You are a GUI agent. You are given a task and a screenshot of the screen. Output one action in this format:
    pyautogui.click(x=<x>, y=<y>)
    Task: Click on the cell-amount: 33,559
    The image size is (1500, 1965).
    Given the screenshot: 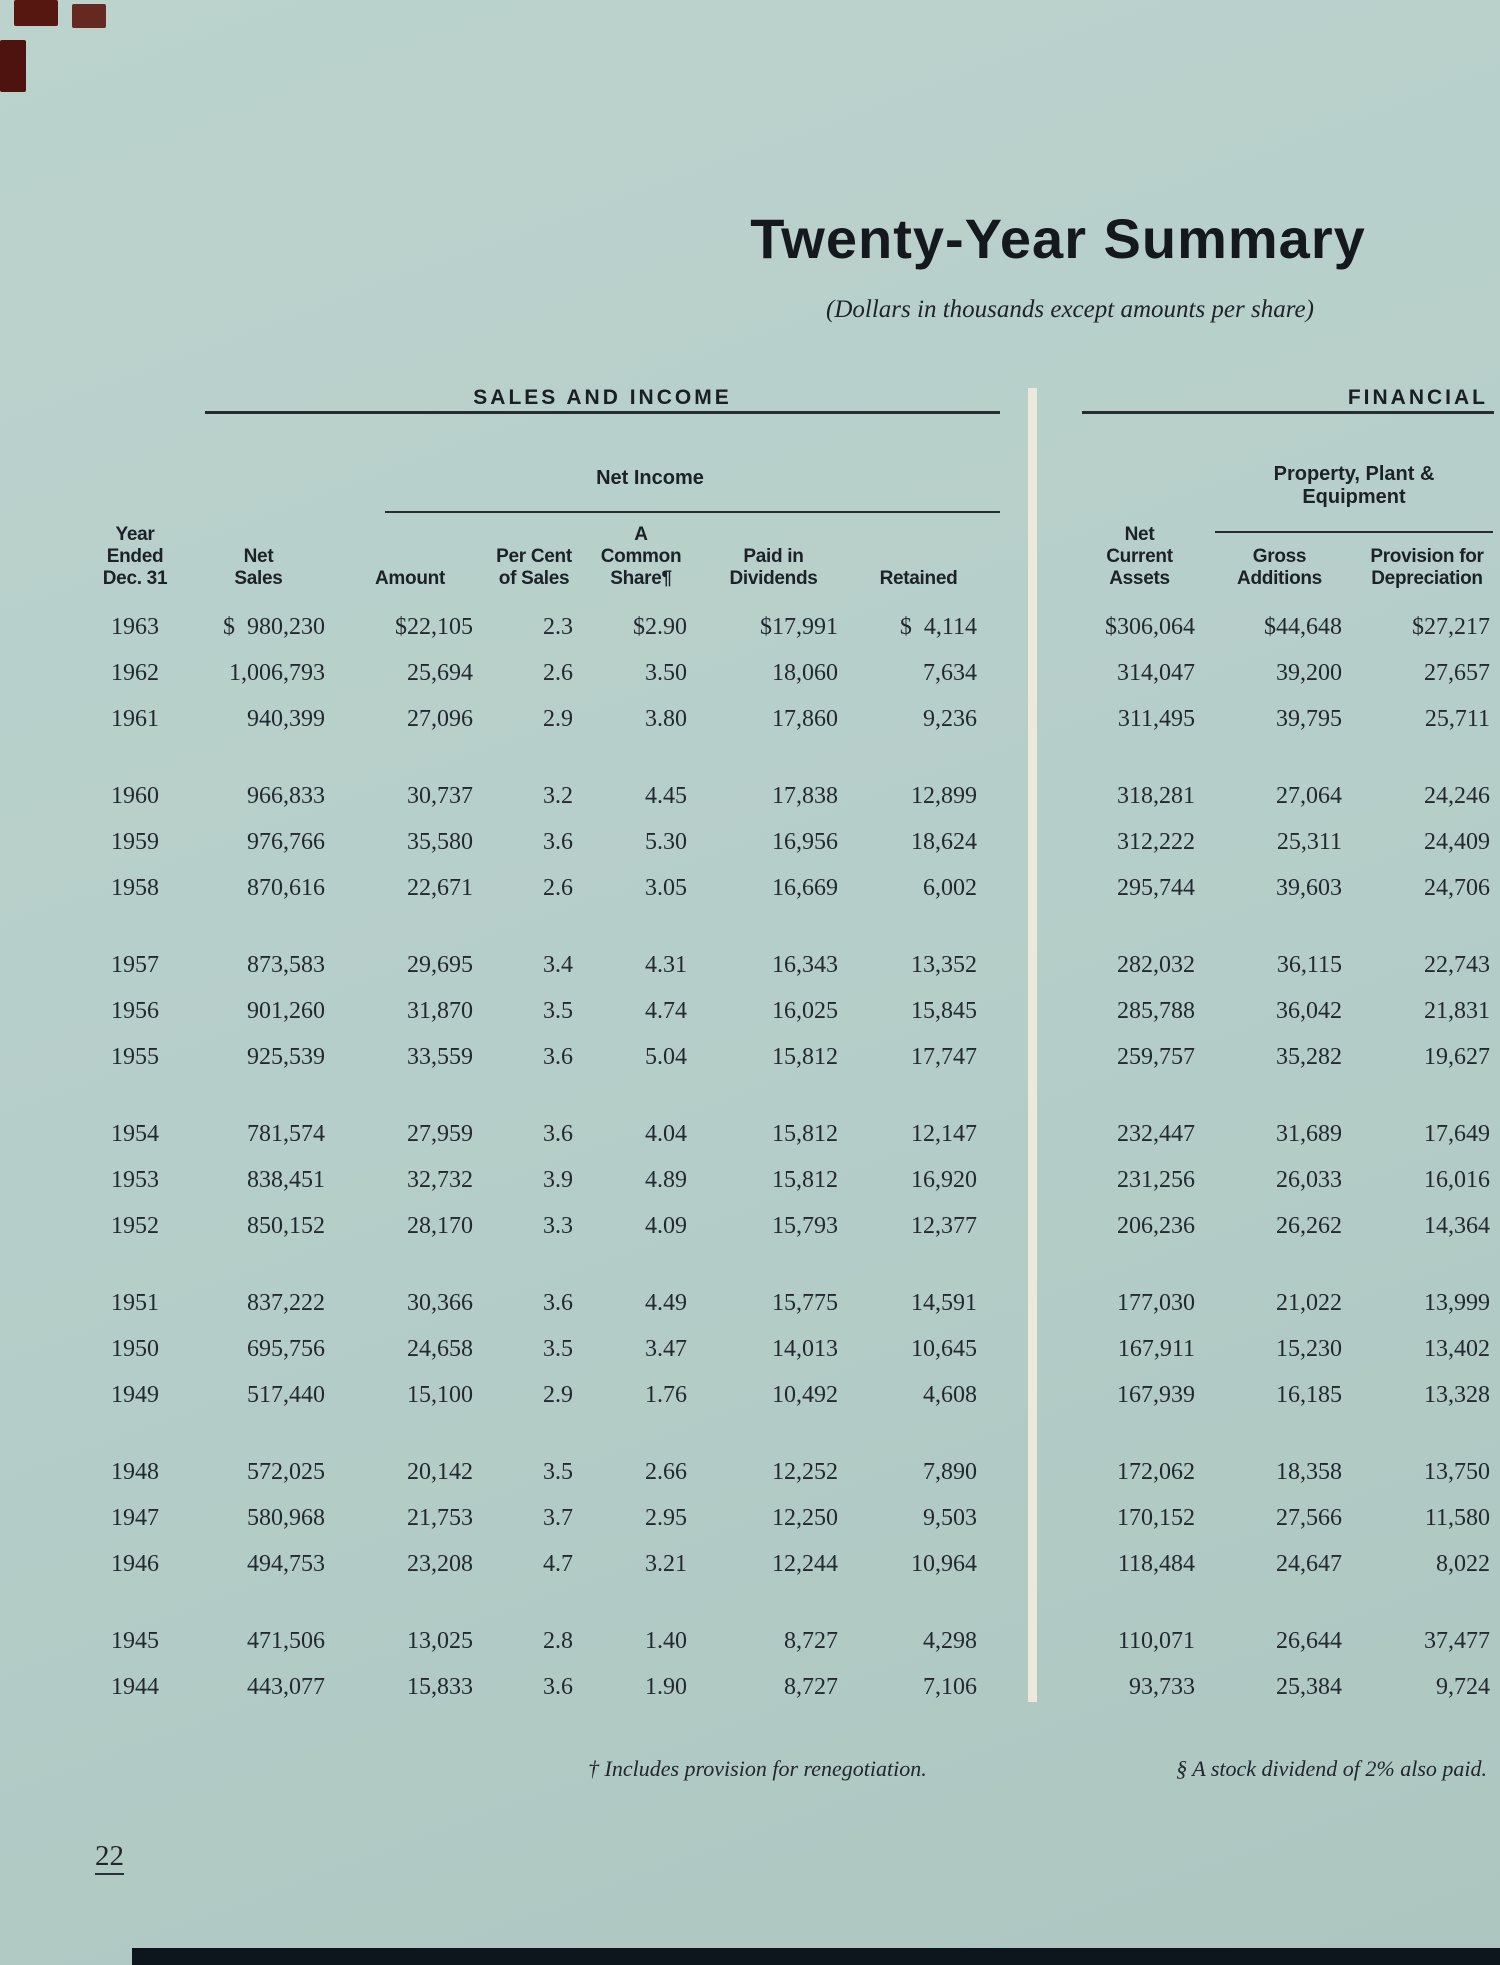 What is the action you would take?
    pyautogui.click(x=440, y=1057)
    